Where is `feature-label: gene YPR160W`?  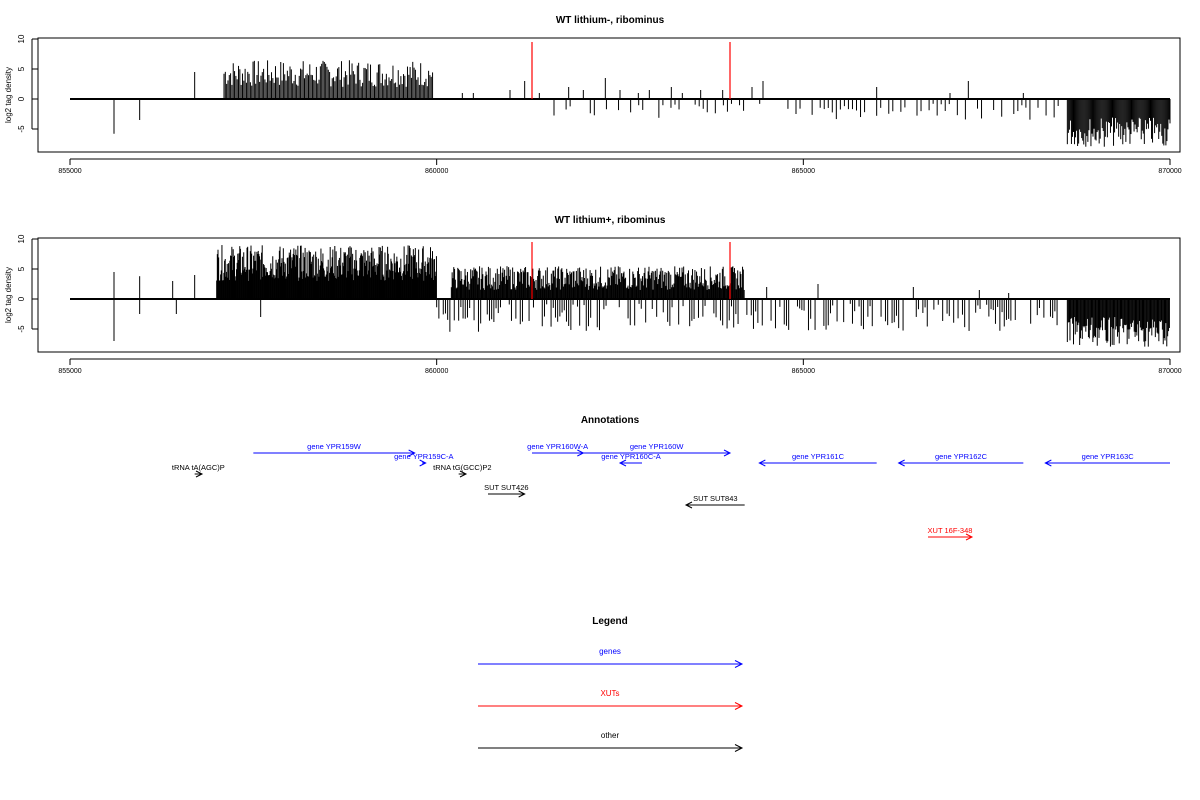 feature-label: gene YPR160W is located at coordinates (657, 446).